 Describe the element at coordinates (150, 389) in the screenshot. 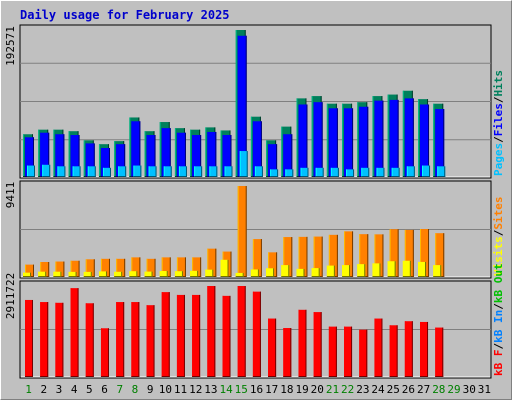

I see `x-tick-day-9: 9` at that location.